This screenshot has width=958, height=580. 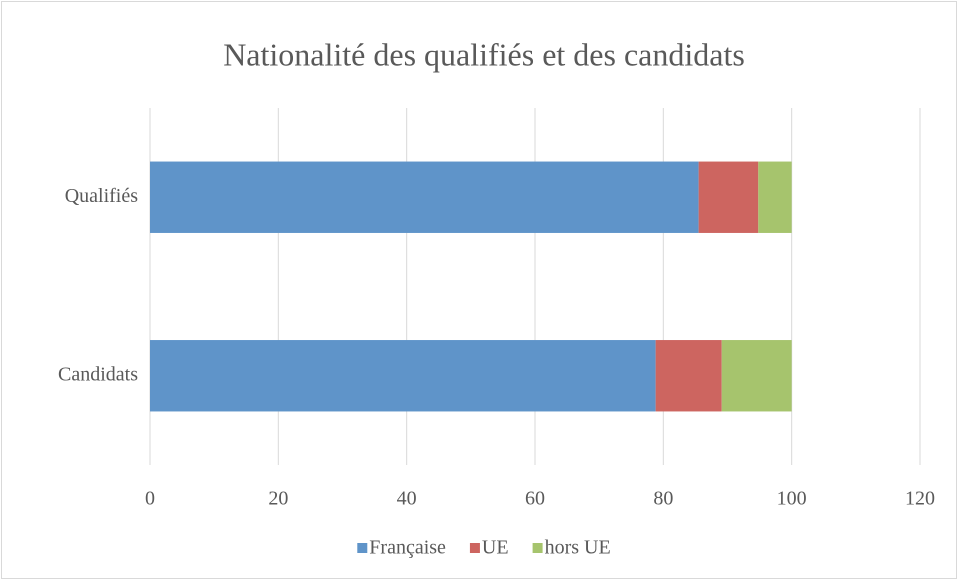 I want to click on y-tick-label: Candidats, so click(x=98, y=374).